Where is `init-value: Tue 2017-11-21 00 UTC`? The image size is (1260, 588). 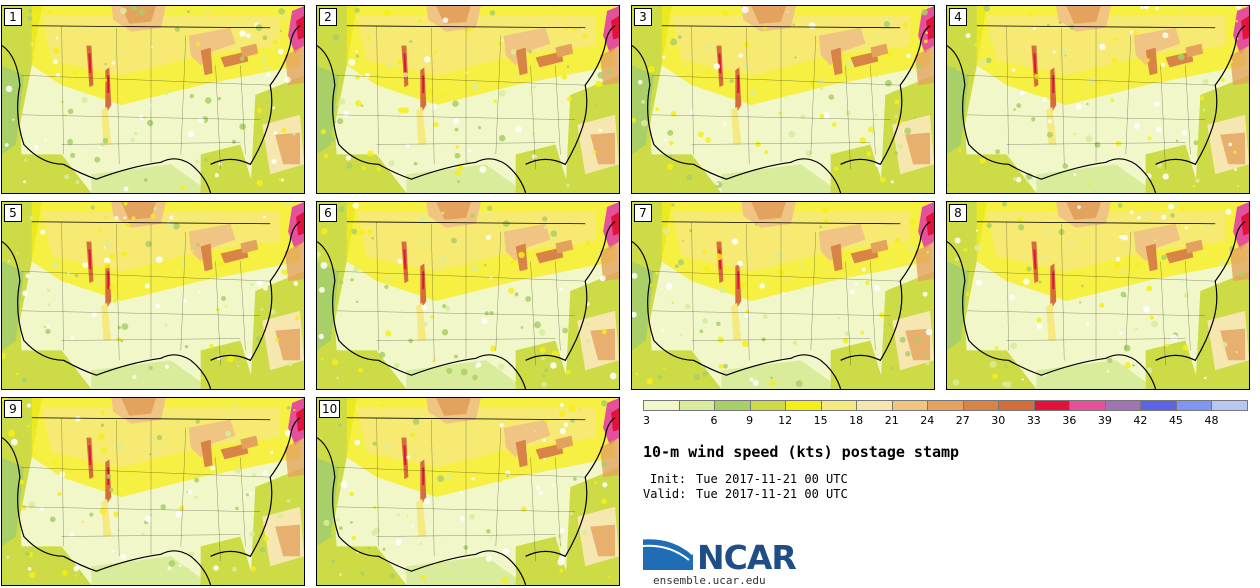
init-value: Tue 2017-11-21 00 UTC is located at coordinates (772, 479).